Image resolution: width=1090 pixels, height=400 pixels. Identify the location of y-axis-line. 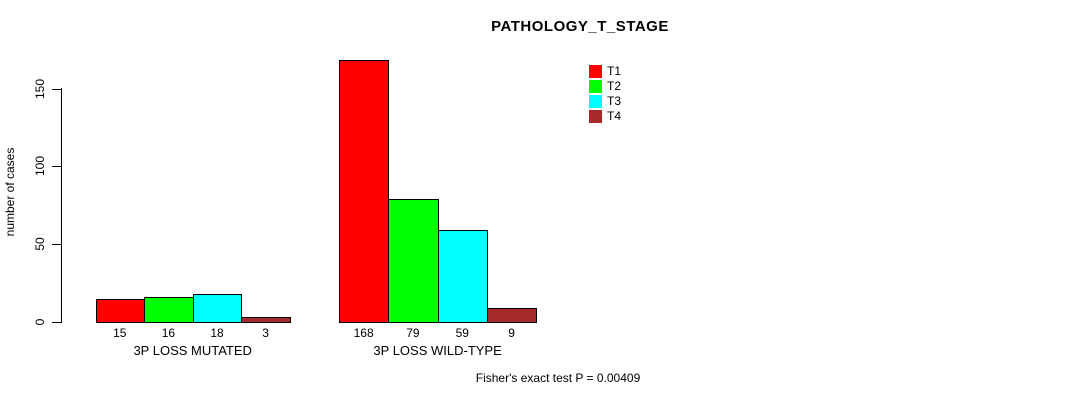
(61, 205).